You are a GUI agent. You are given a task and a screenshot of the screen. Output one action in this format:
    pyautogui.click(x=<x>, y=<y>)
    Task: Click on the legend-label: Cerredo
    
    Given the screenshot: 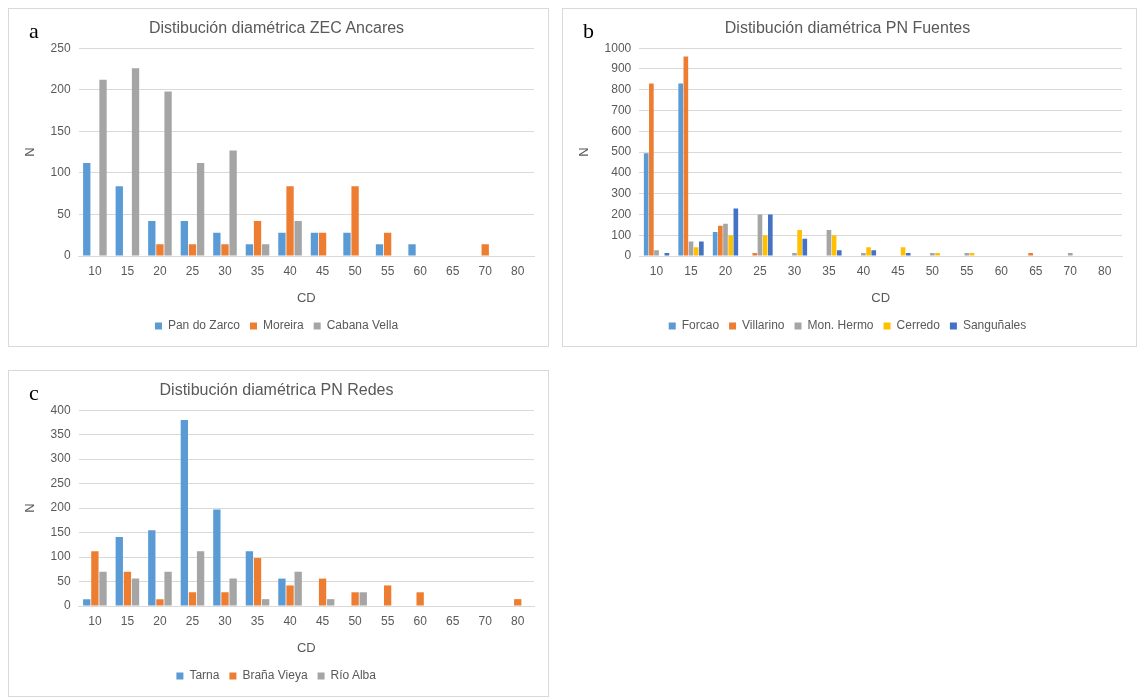 What is the action you would take?
    pyautogui.click(x=918, y=325)
    